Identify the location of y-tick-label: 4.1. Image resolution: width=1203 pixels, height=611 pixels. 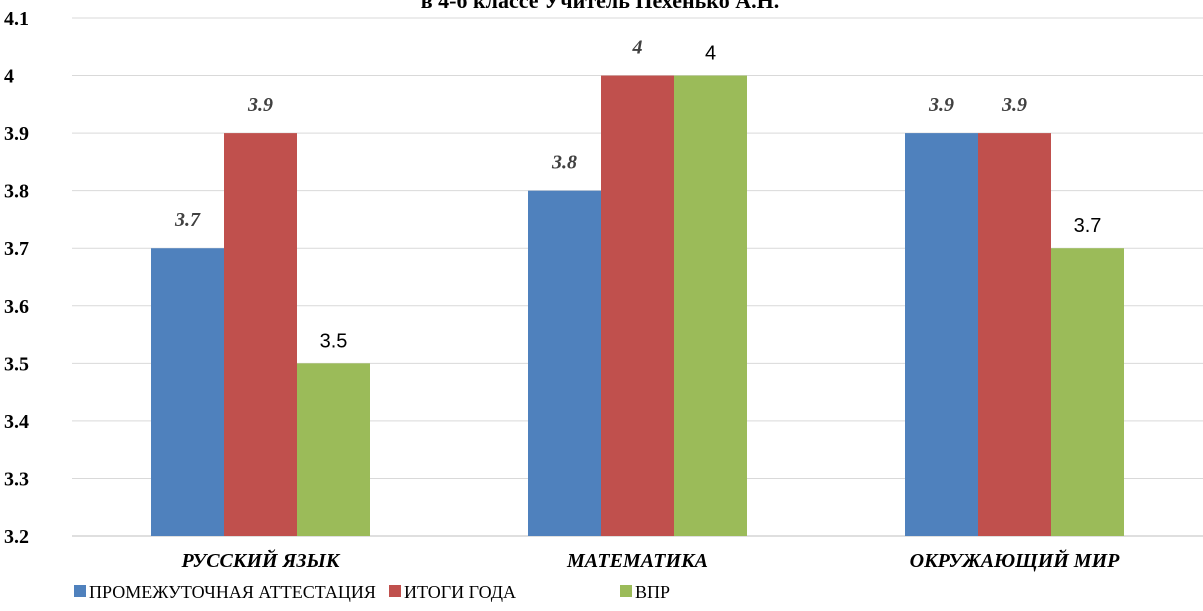
(16, 19).